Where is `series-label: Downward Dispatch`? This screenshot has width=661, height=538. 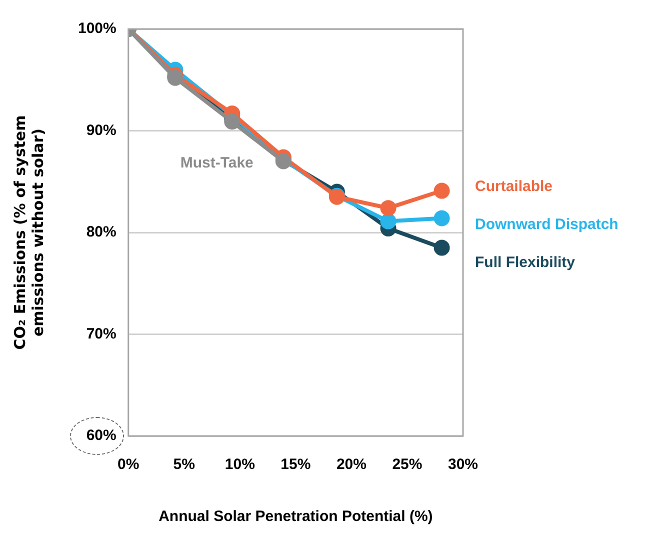 series-label: Downward Dispatch is located at coordinates (546, 224).